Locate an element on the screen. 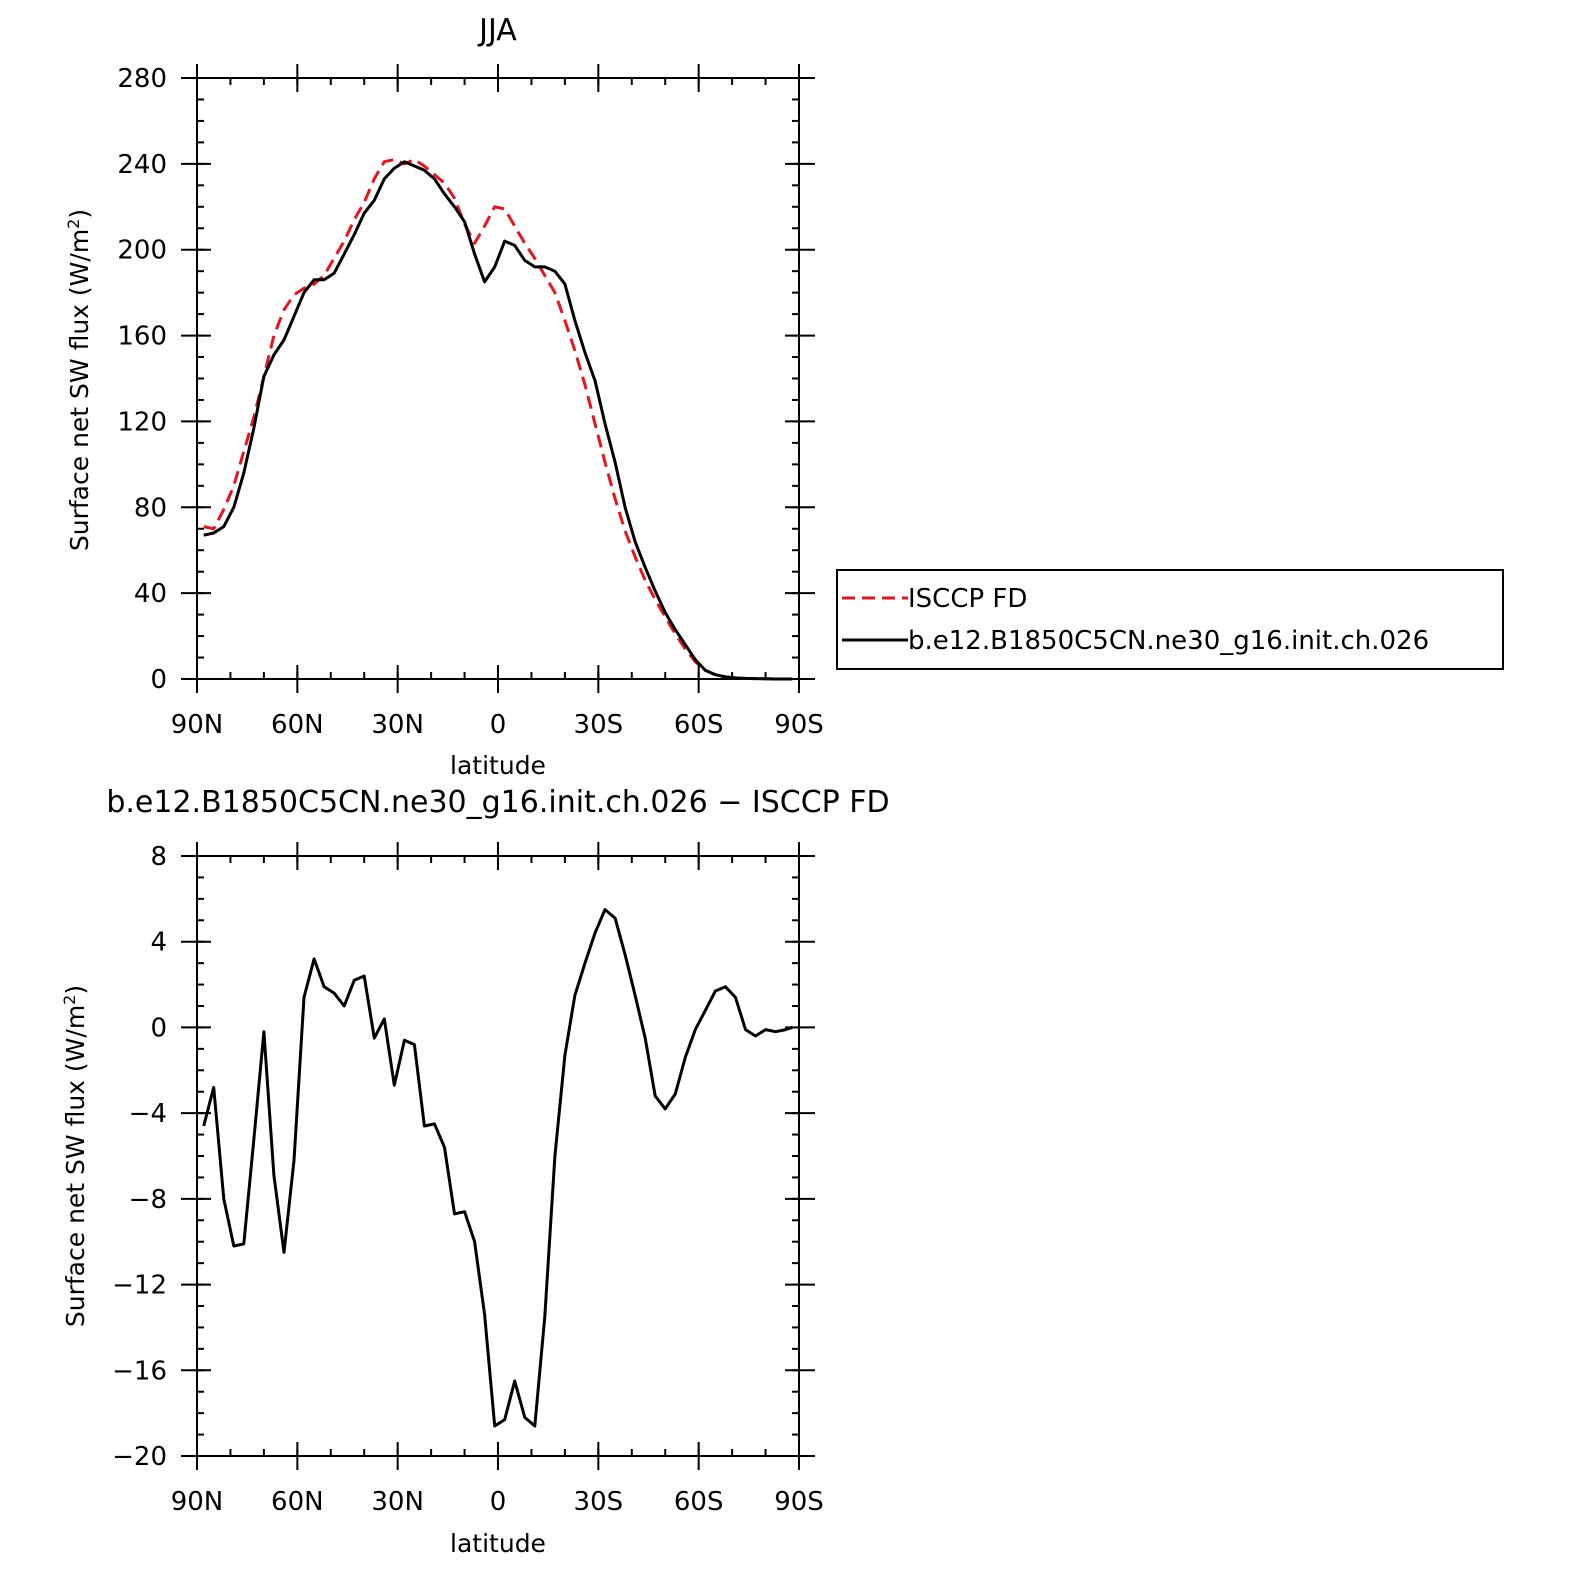 The height and width of the screenshot is (1569, 1572). top-y-axis-label: Surface net SW flux (W/m2) is located at coordinates (79, 380).